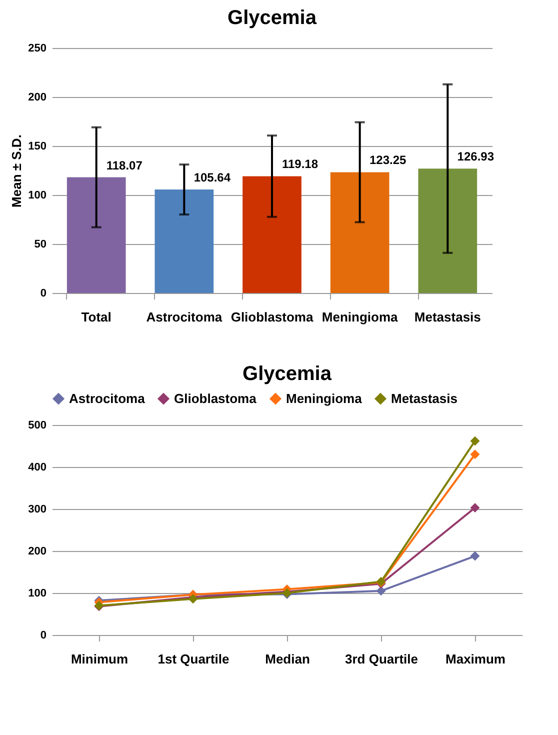  Describe the element at coordinates (272, 317) in the screenshot. I see `x-tick-label: Glioblastoma` at that location.